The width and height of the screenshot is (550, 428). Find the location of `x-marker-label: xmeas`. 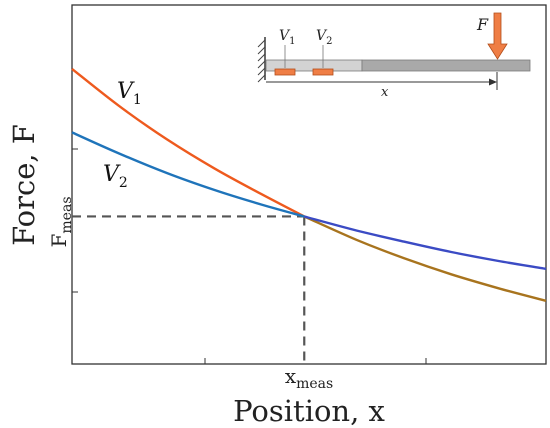

x-marker-label: xmeas is located at coordinates (309, 378).